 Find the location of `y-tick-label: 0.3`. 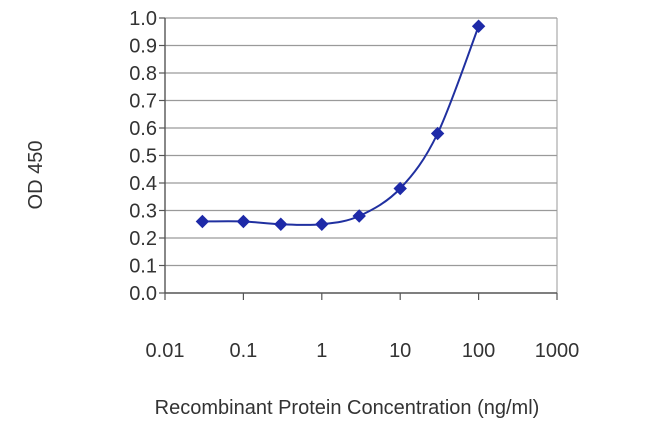

y-tick-label: 0.3 is located at coordinates (143, 212).